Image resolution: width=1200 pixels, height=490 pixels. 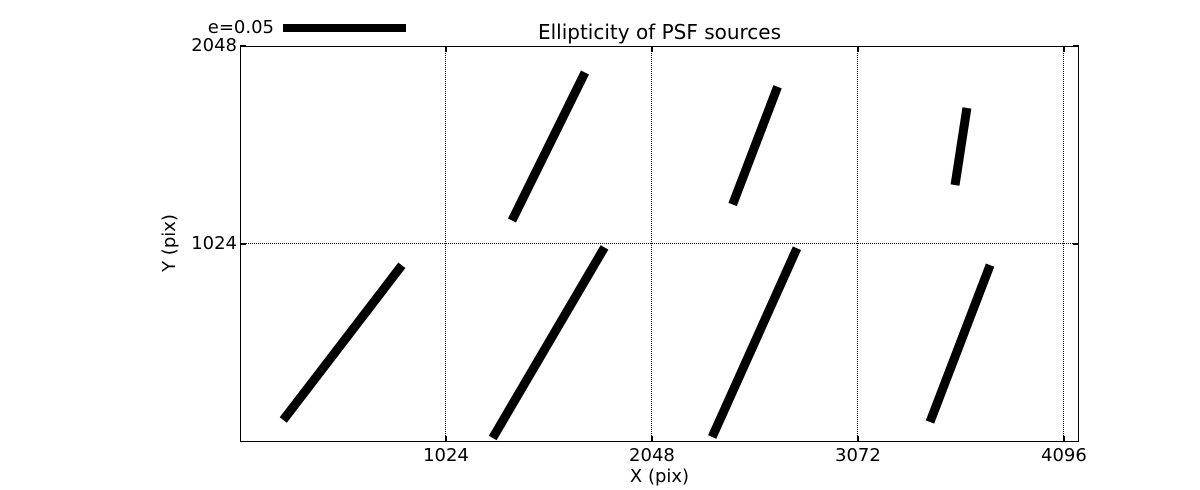 What do you see at coordinates (652, 49) in the screenshot?
I see `x-tick-top-2048` at bounding box center [652, 49].